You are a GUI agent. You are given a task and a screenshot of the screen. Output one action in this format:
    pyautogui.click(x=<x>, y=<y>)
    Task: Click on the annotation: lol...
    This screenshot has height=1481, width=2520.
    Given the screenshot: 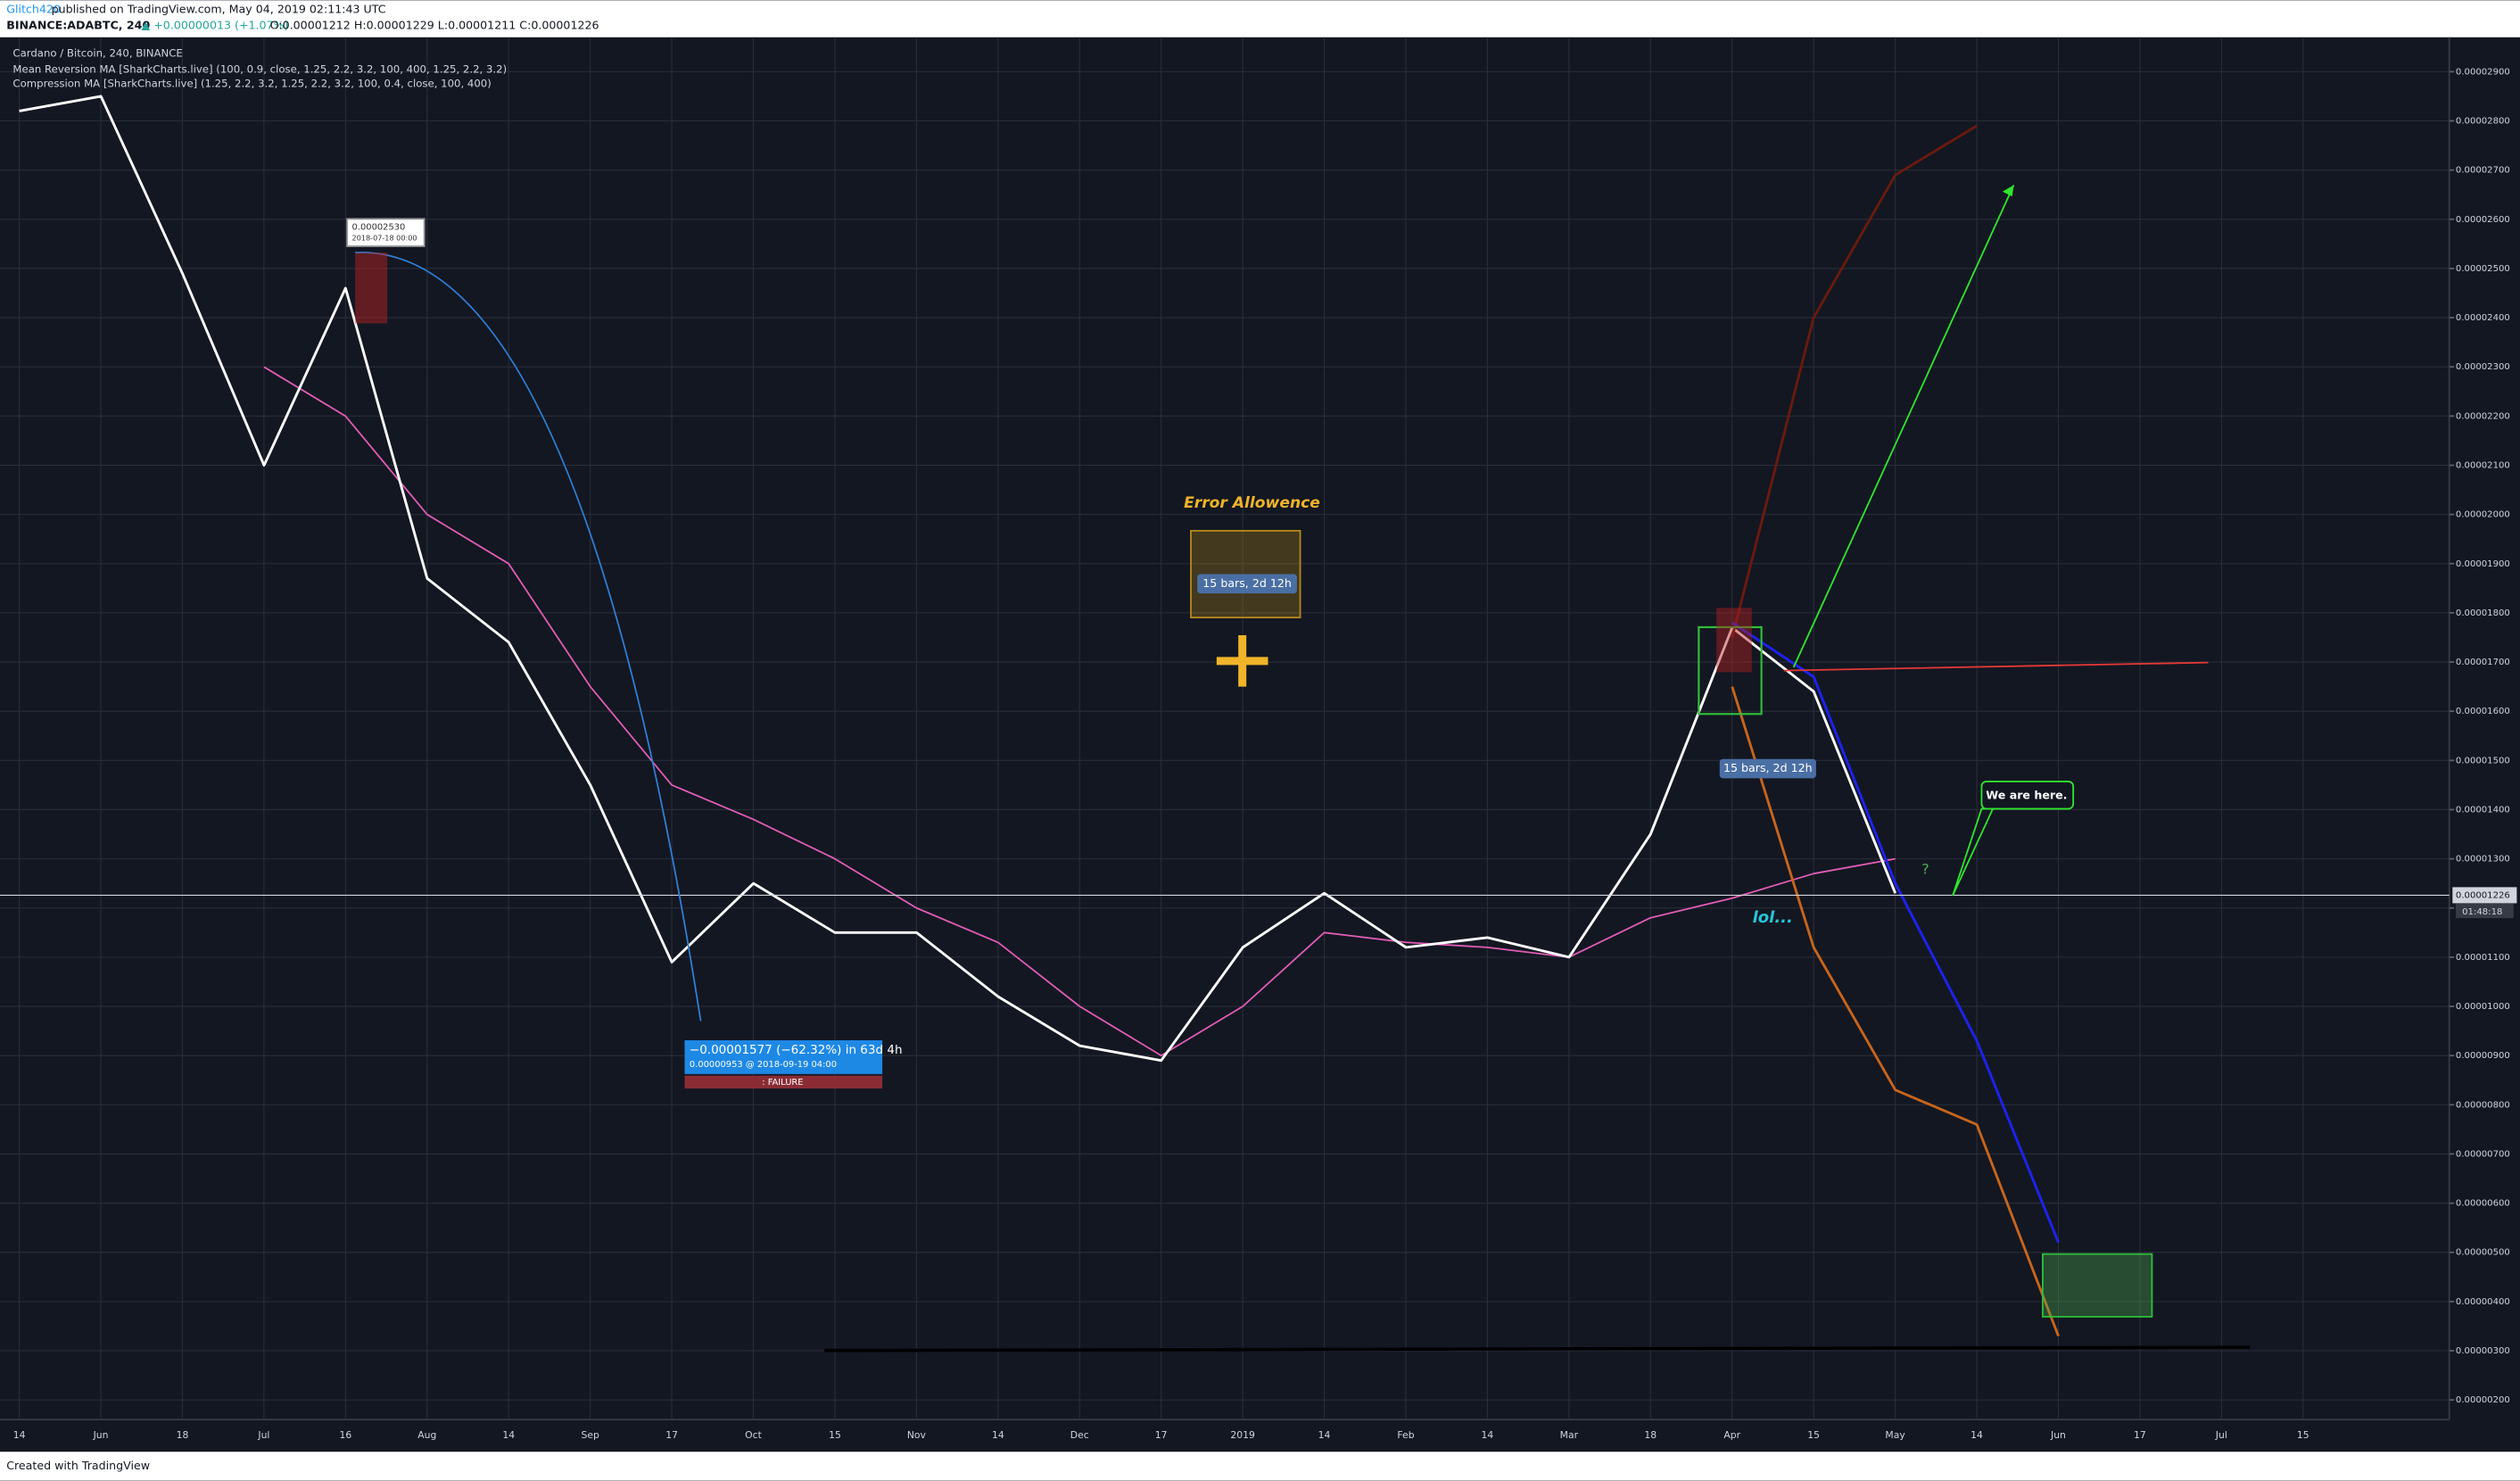 What is the action you would take?
    pyautogui.click(x=1773, y=917)
    